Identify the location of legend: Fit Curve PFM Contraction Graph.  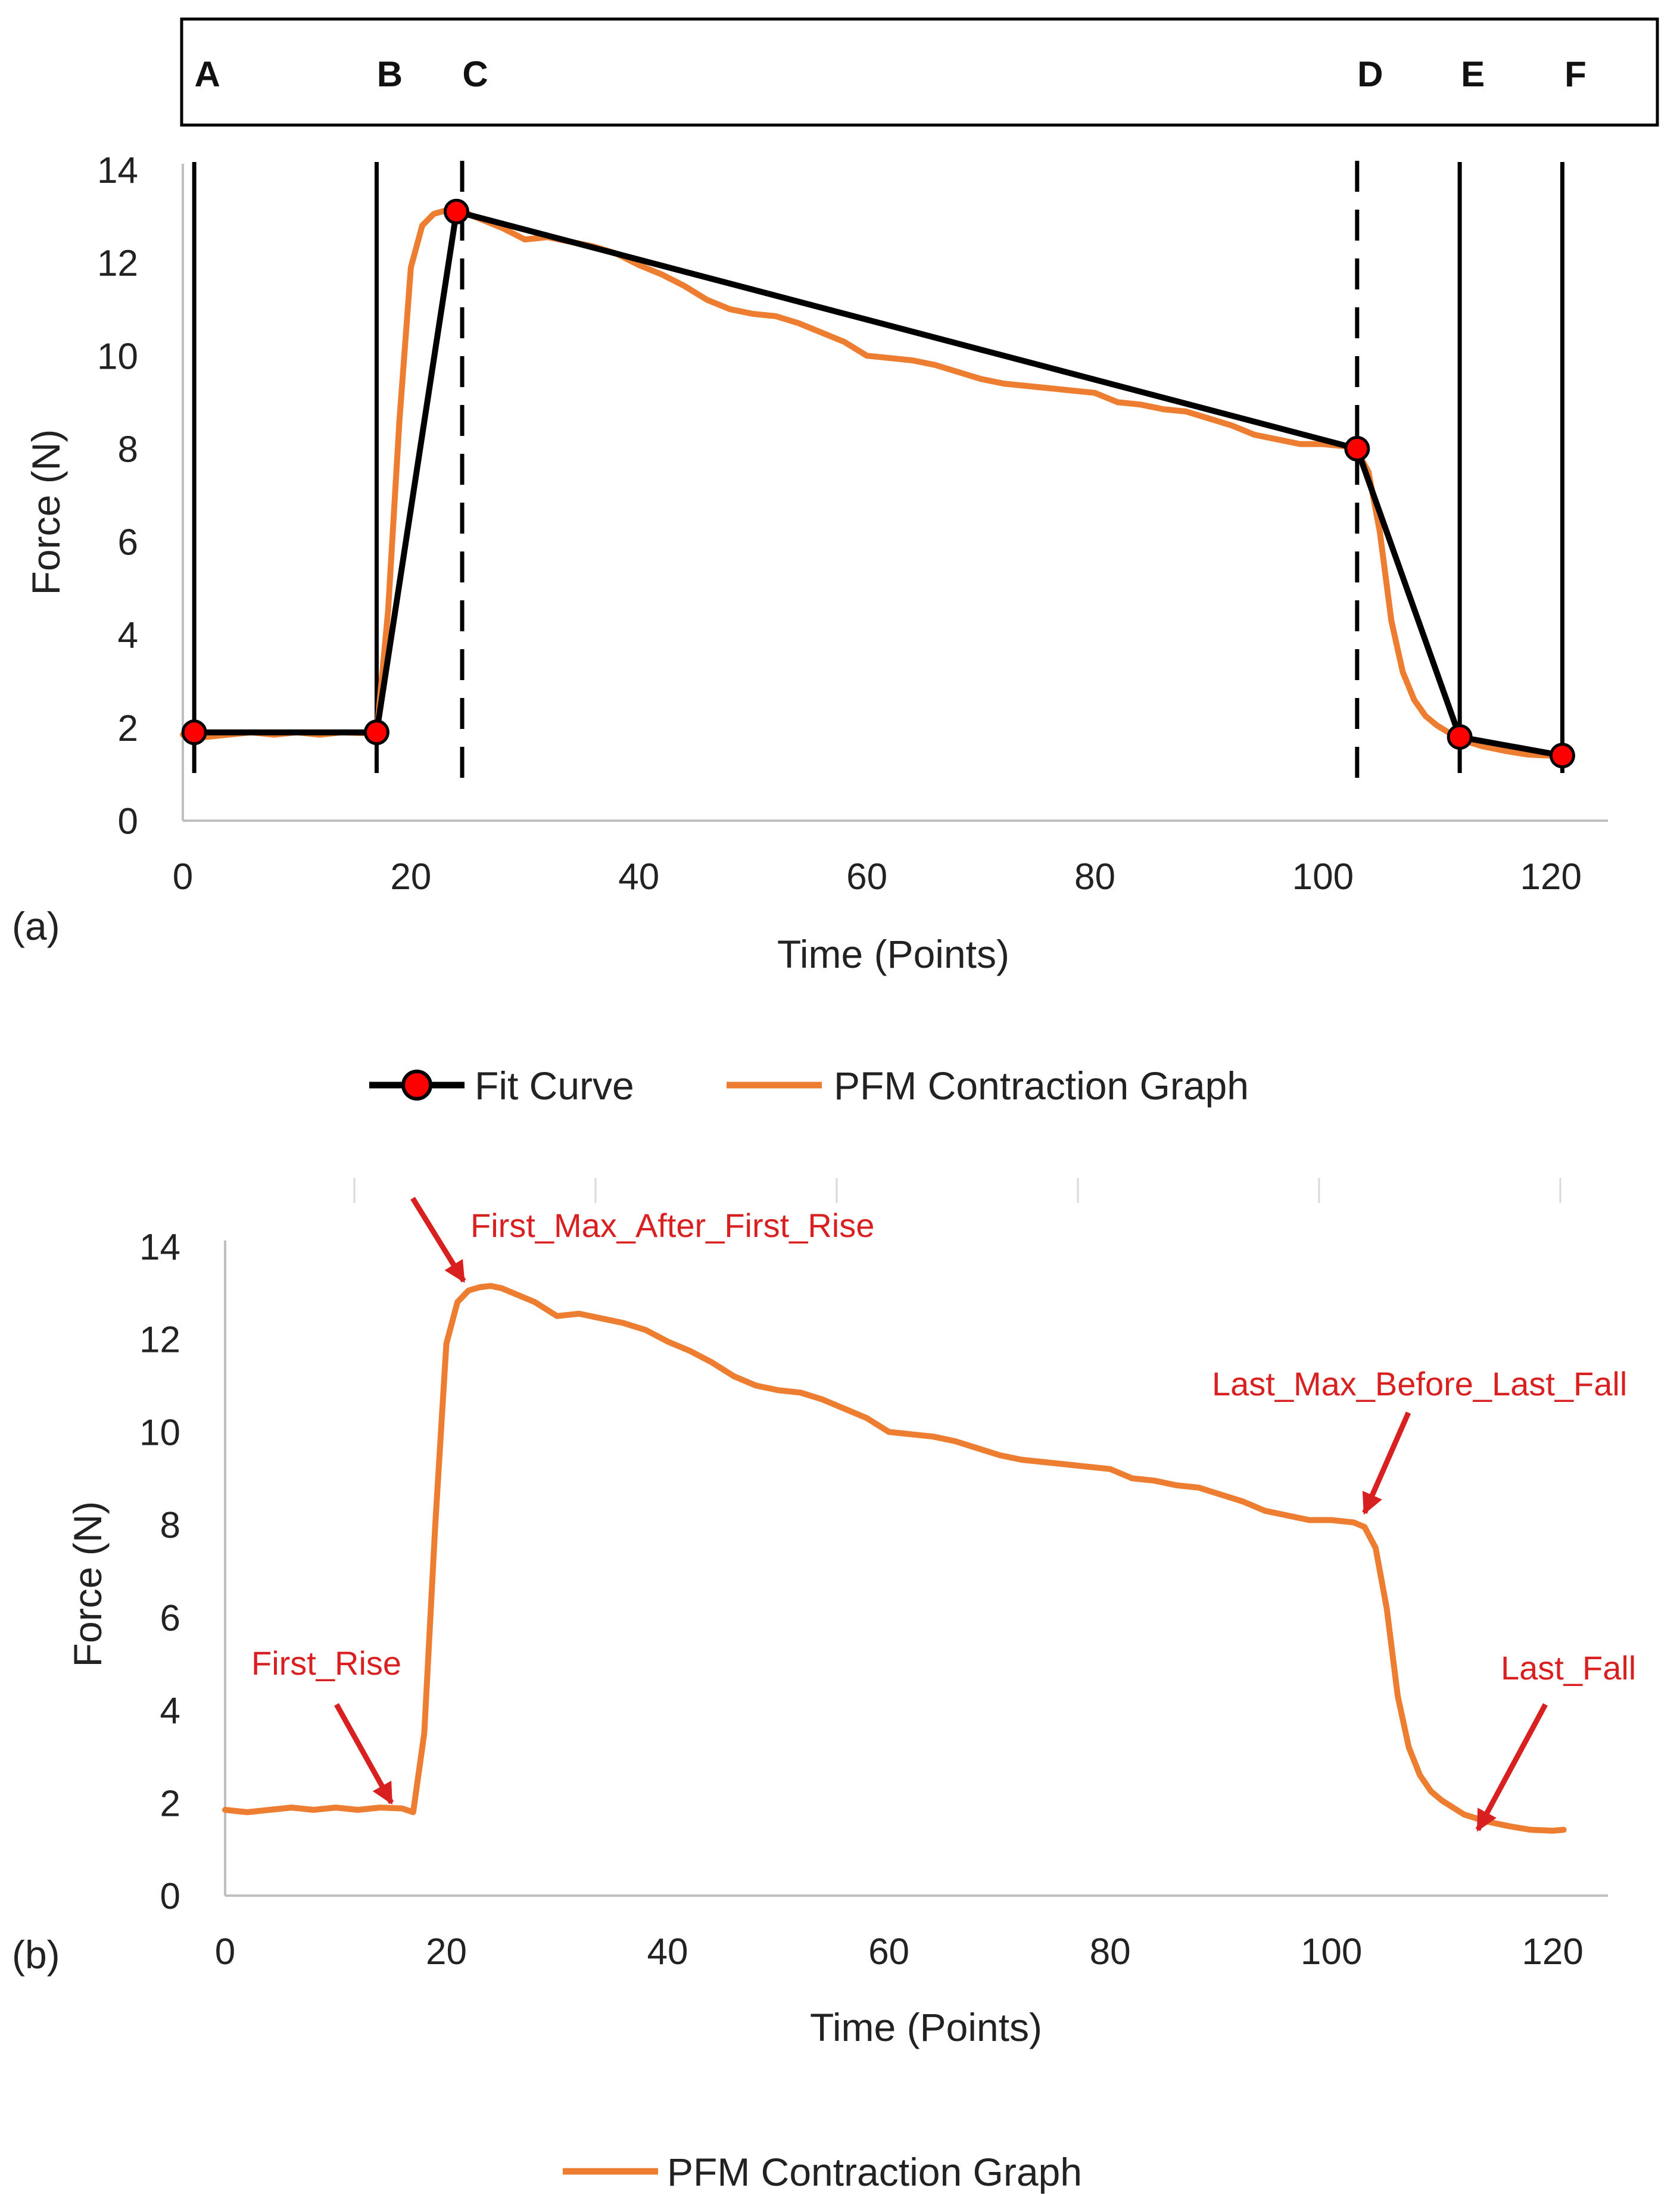
(809, 1086).